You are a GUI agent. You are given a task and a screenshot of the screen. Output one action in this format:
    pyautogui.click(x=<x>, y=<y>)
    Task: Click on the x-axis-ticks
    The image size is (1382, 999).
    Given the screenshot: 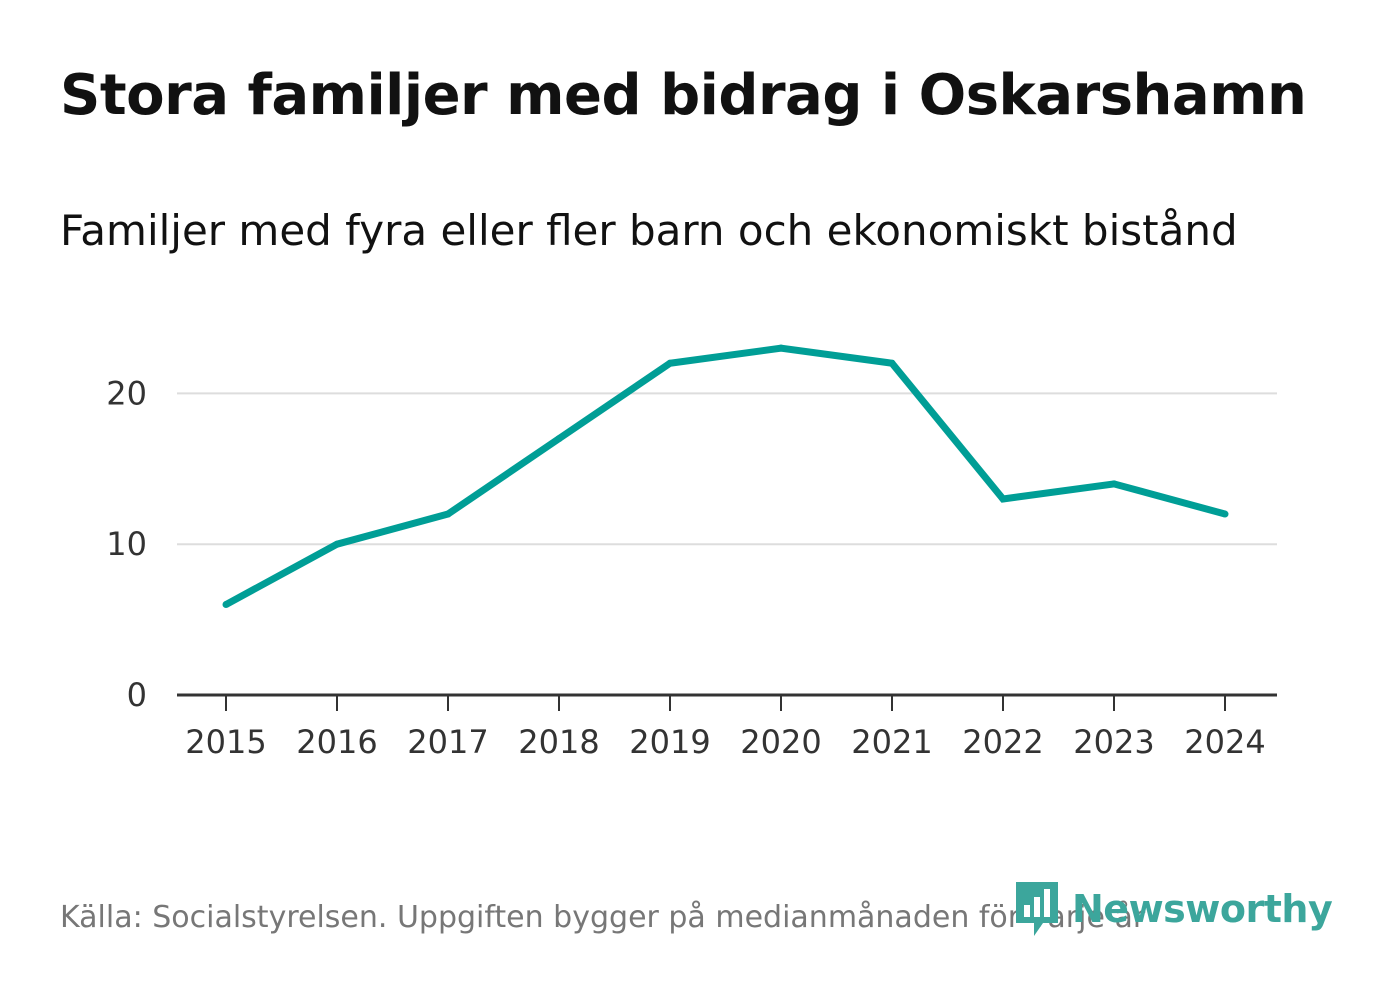 What is the action you would take?
    pyautogui.click(x=725, y=703)
    